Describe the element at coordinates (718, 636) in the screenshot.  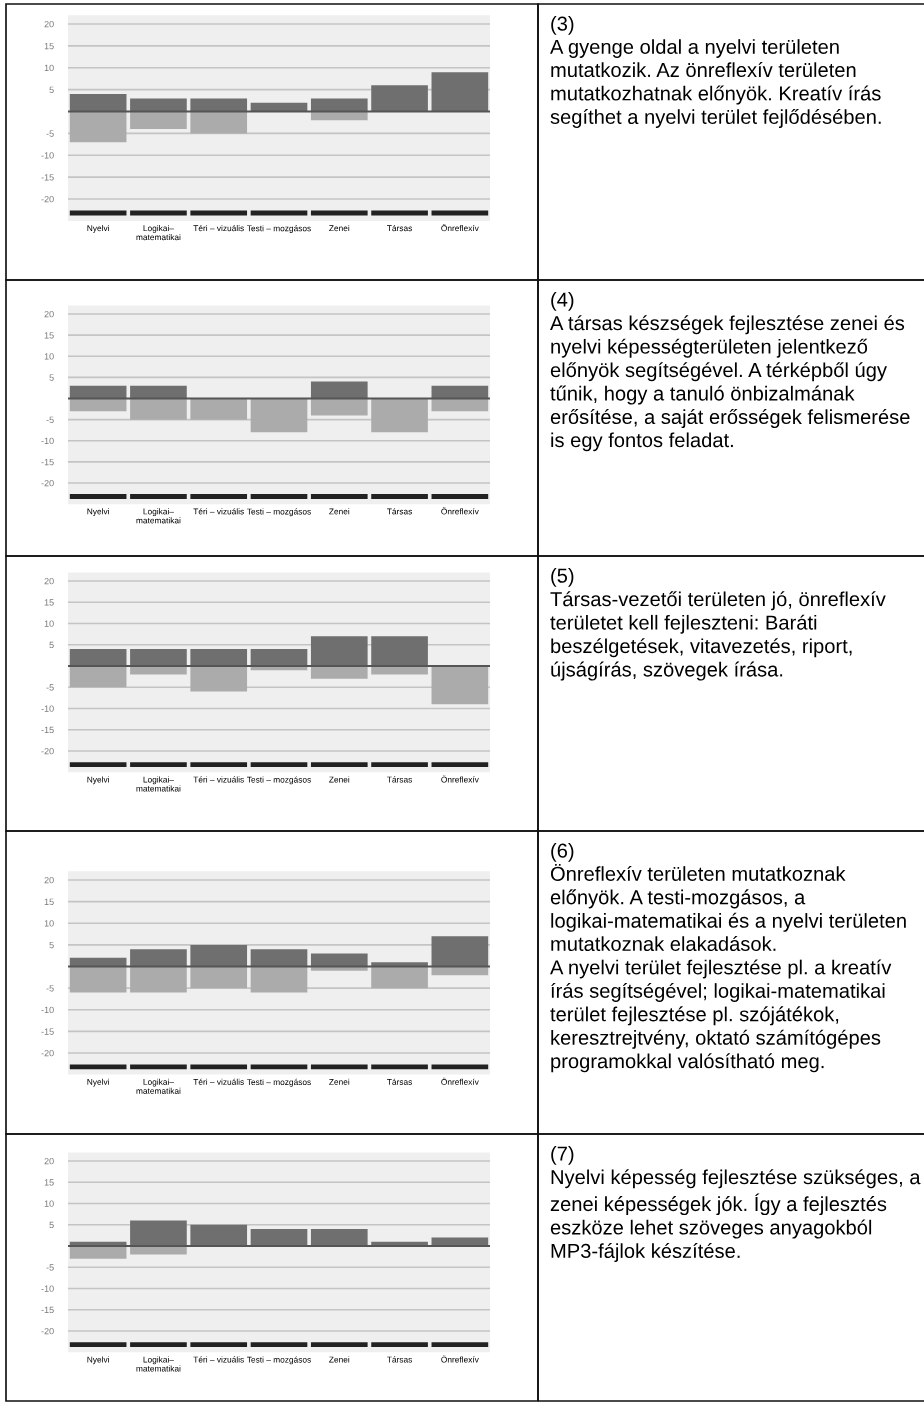
I see `text: Társas-vezetői területen jó, önreflexív területet kell fejleszteni: Baráti beszélgetések, vitavezetés, riport, újságírás, szövegek írása.` at that location.